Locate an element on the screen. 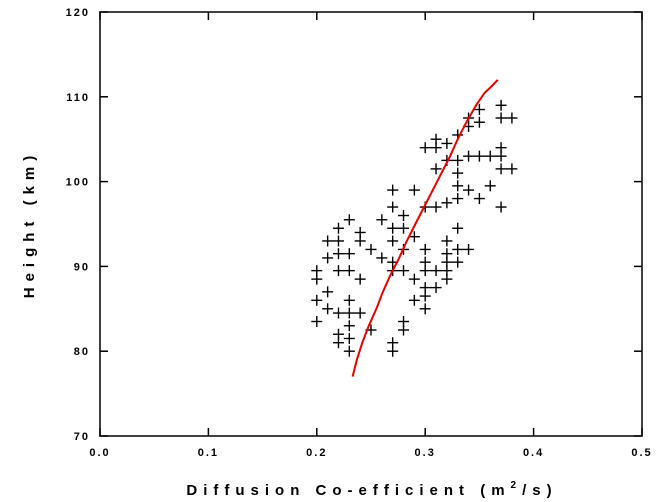 The height and width of the screenshot is (502, 664). y-tick-label: 80 is located at coordinates (82, 352).